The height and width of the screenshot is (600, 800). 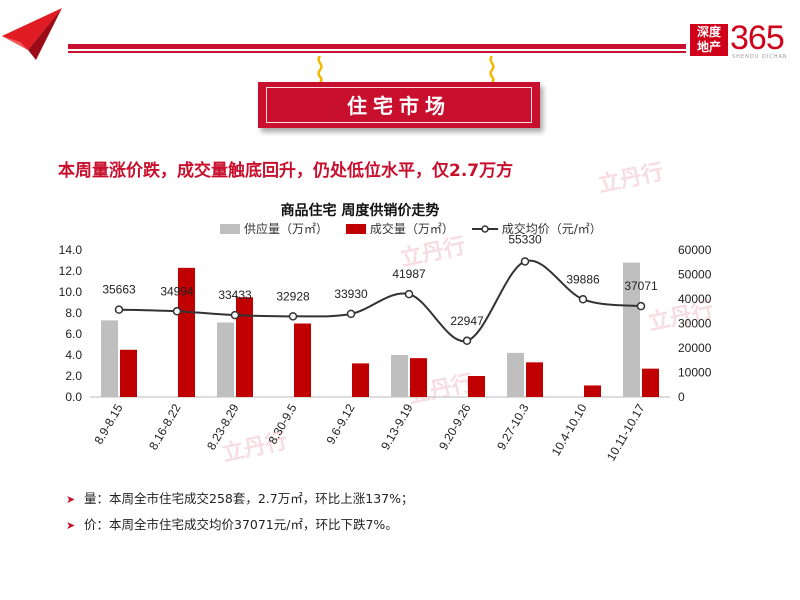 I want to click on brand-logo: 深度 地产 365 SHENDU DICHAN, so click(x=742, y=39).